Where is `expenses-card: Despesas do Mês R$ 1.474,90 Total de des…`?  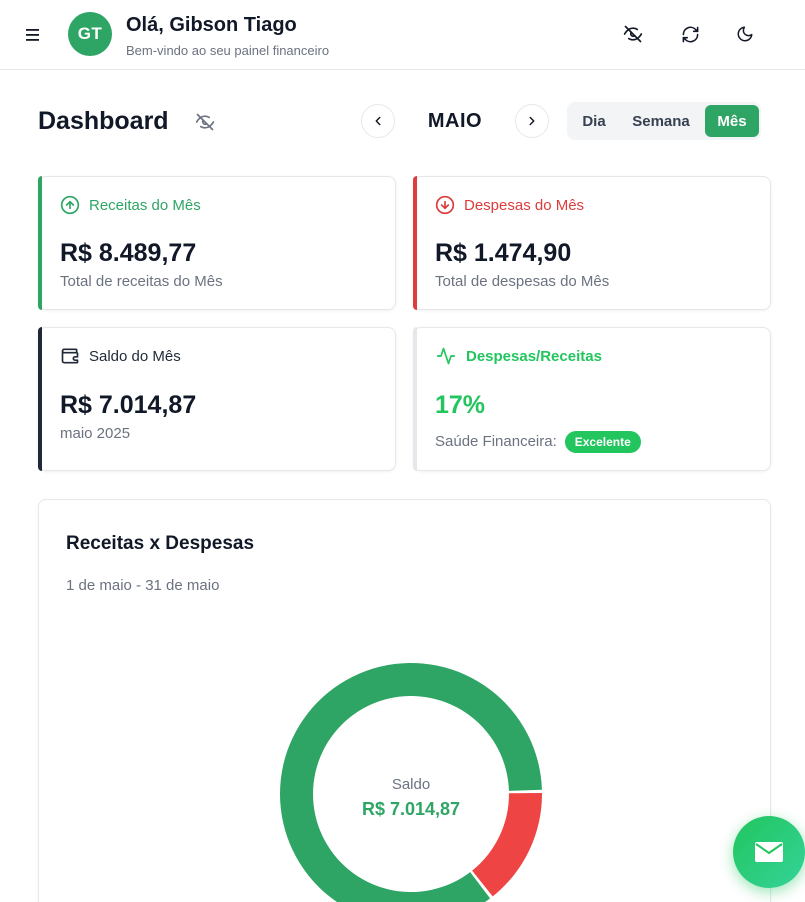
expenses-card: Despesas do Mês R$ 1.474,90 Total de des… is located at coordinates (592, 243).